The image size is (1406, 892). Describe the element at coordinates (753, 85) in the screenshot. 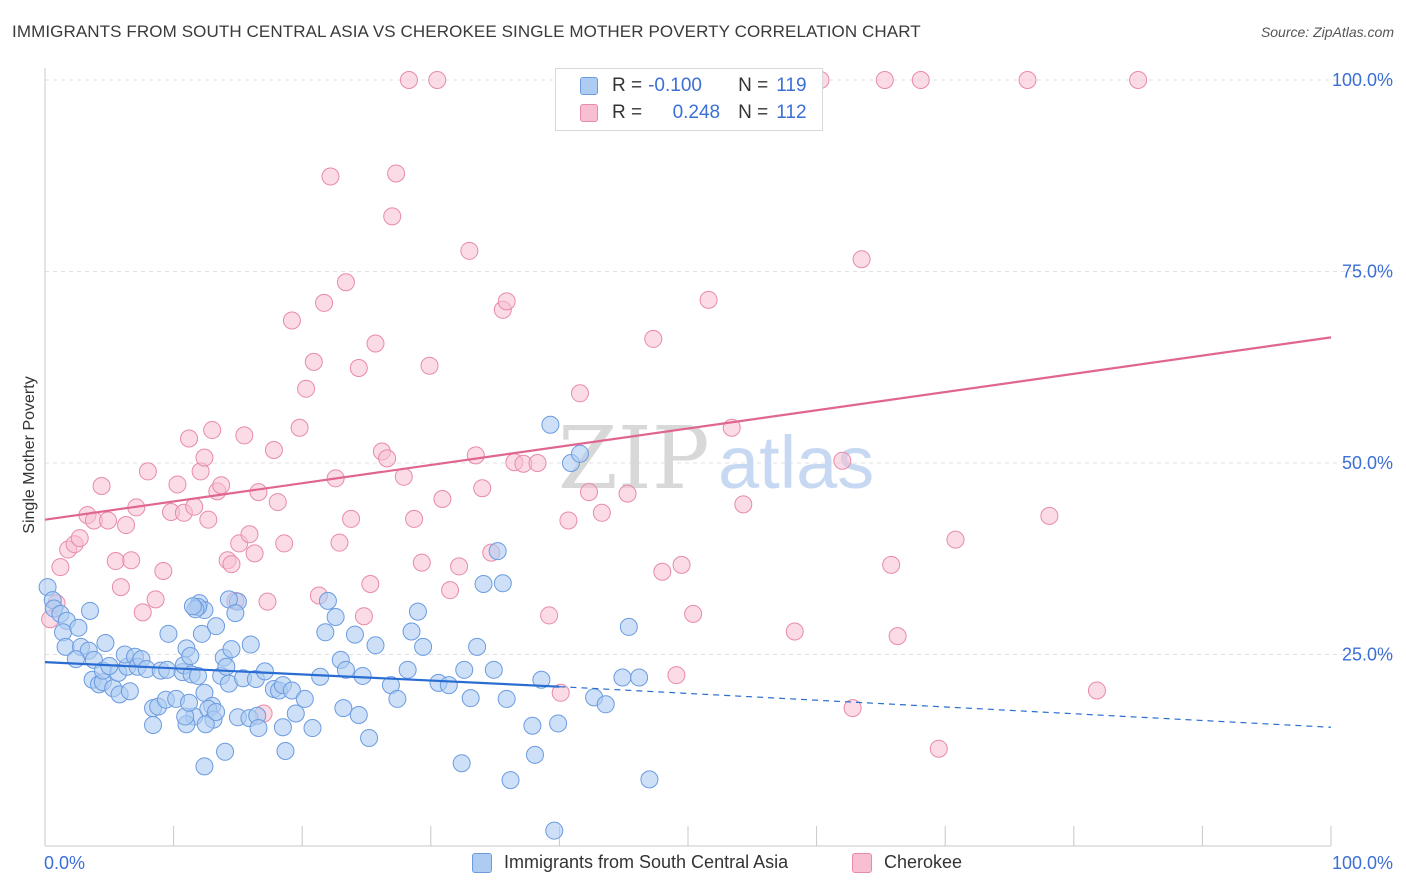

I see `legend-n-label: N =` at that location.